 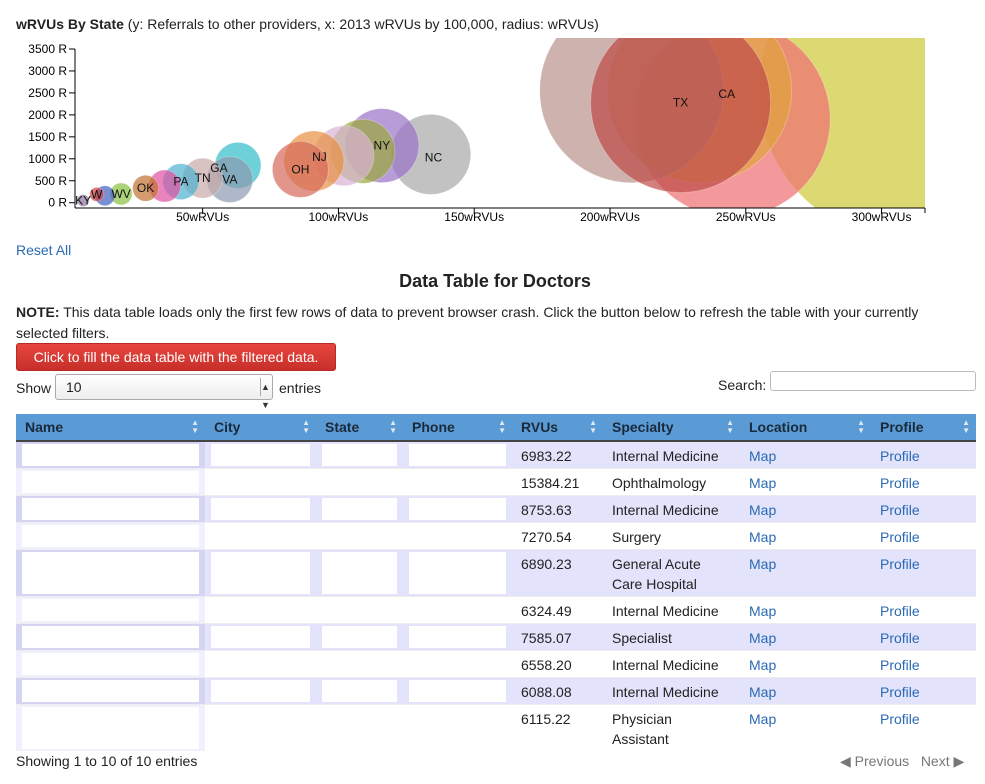 I want to click on search-label: Search:, so click(x=742, y=385).